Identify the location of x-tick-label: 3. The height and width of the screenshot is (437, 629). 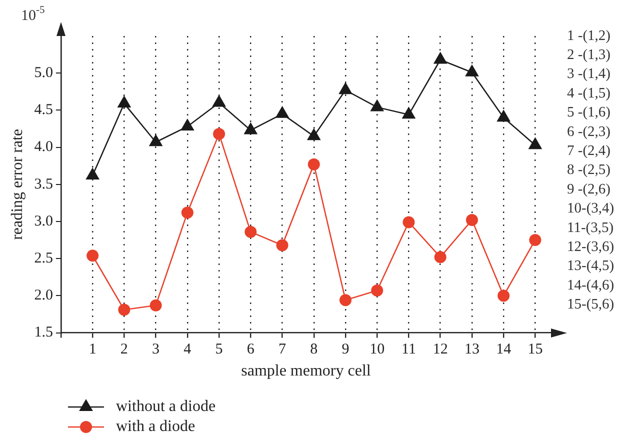
(156, 350).